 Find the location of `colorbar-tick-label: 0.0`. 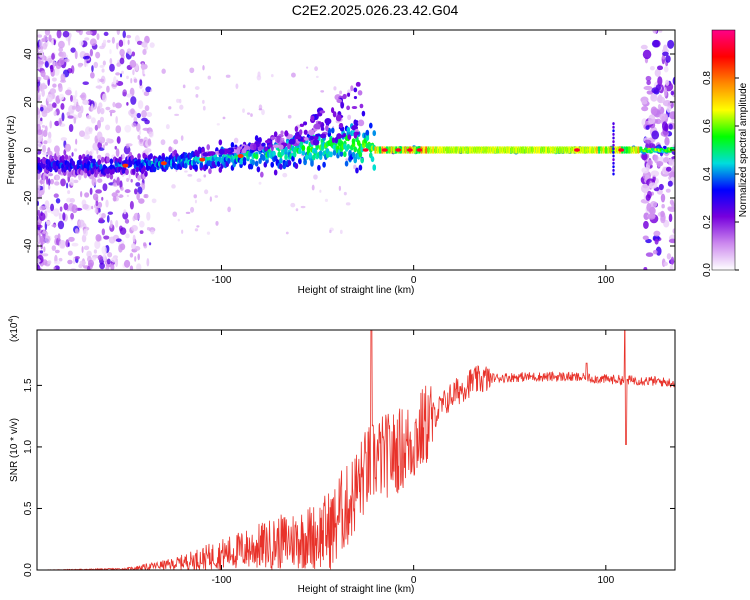

colorbar-tick-label: 0.0 is located at coordinates (707, 270).